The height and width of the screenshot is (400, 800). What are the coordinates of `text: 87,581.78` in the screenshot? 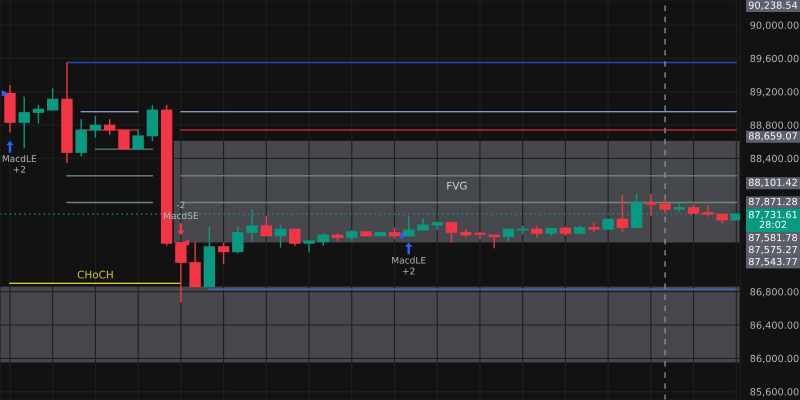 It's located at (773, 238).